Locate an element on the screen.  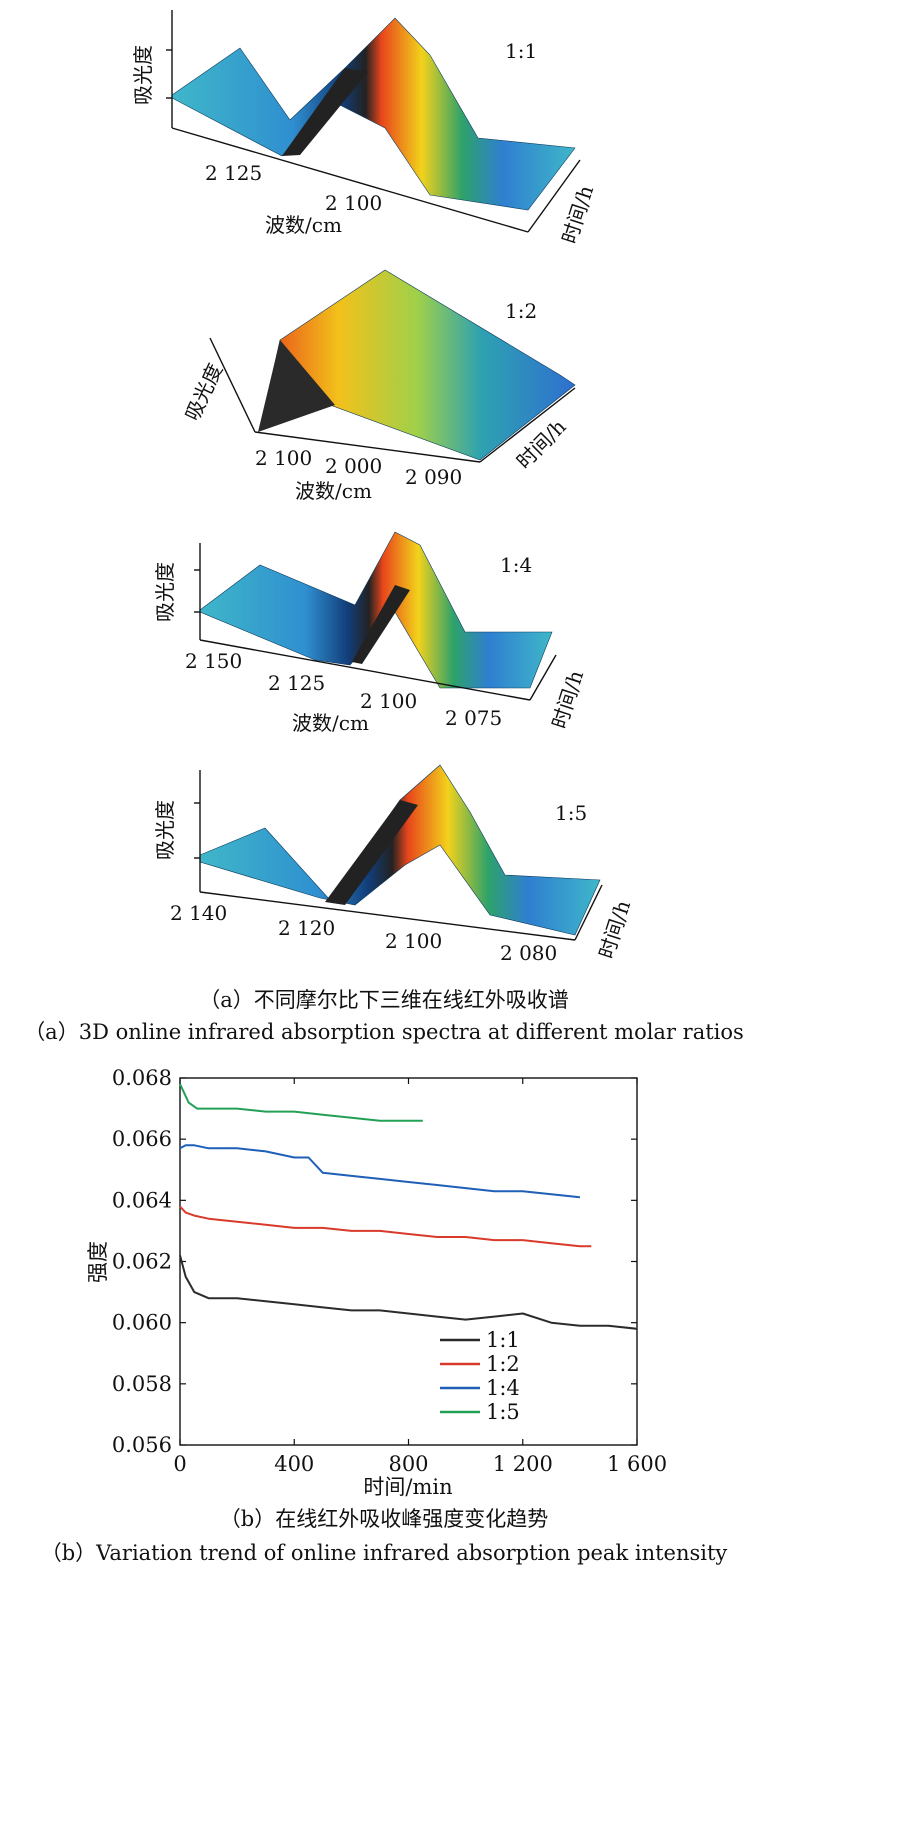
legend-label: 1:1 is located at coordinates (503, 1340).